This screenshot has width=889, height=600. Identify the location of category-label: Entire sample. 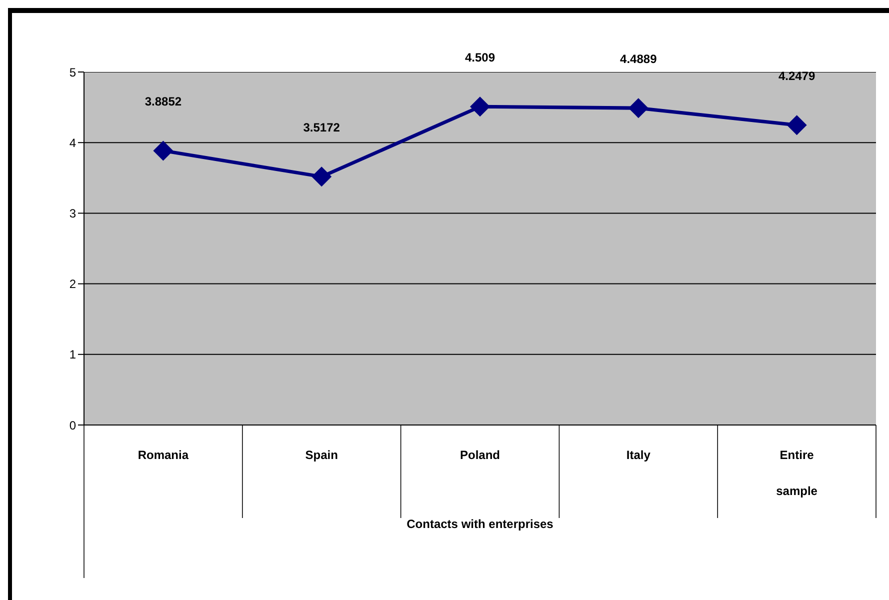
(797, 473).